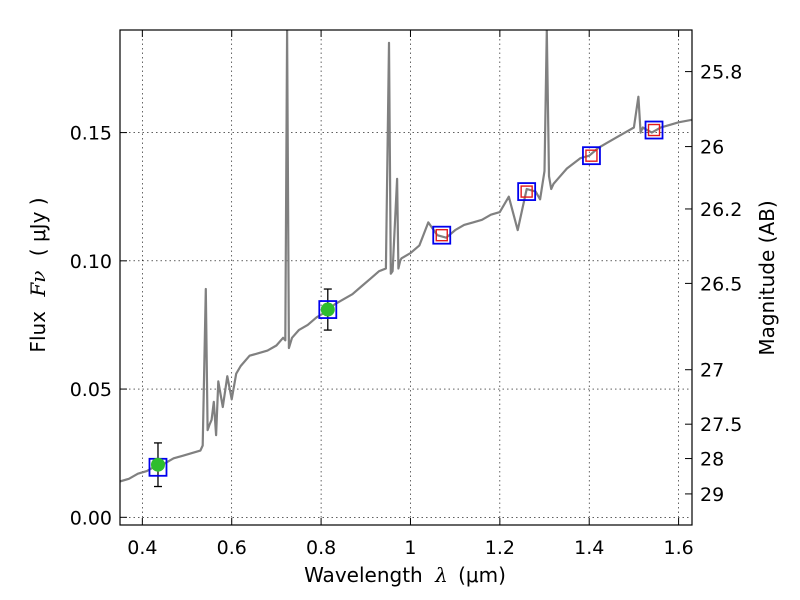 This screenshot has width=800, height=600. I want to click on mag-tick-label: 26.2, so click(721, 210).